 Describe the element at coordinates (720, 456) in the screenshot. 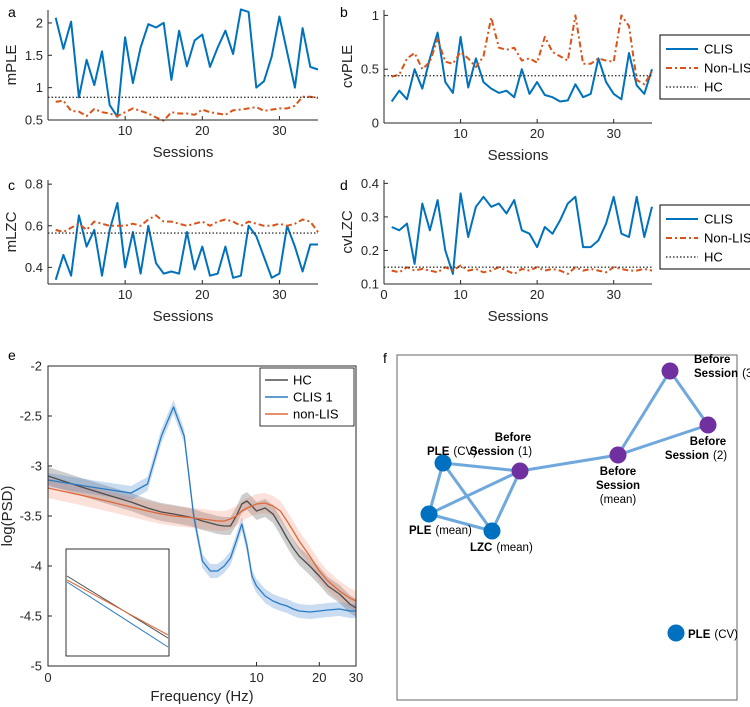

I see `node-label-normal: (2)` at that location.